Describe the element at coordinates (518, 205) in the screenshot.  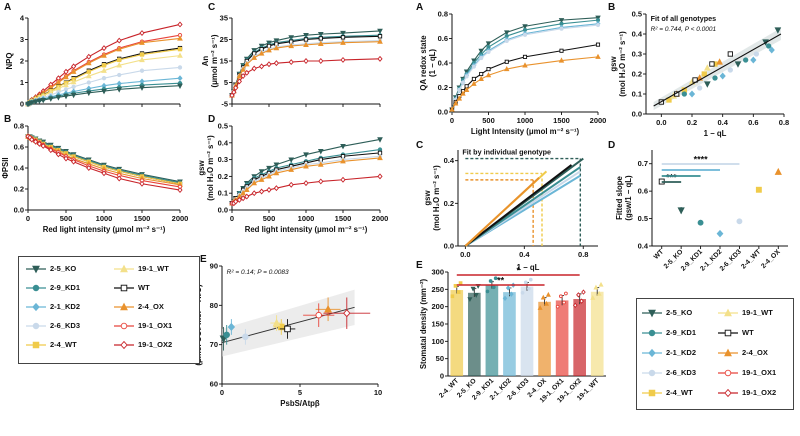
I see `fit-line-WT` at that location.